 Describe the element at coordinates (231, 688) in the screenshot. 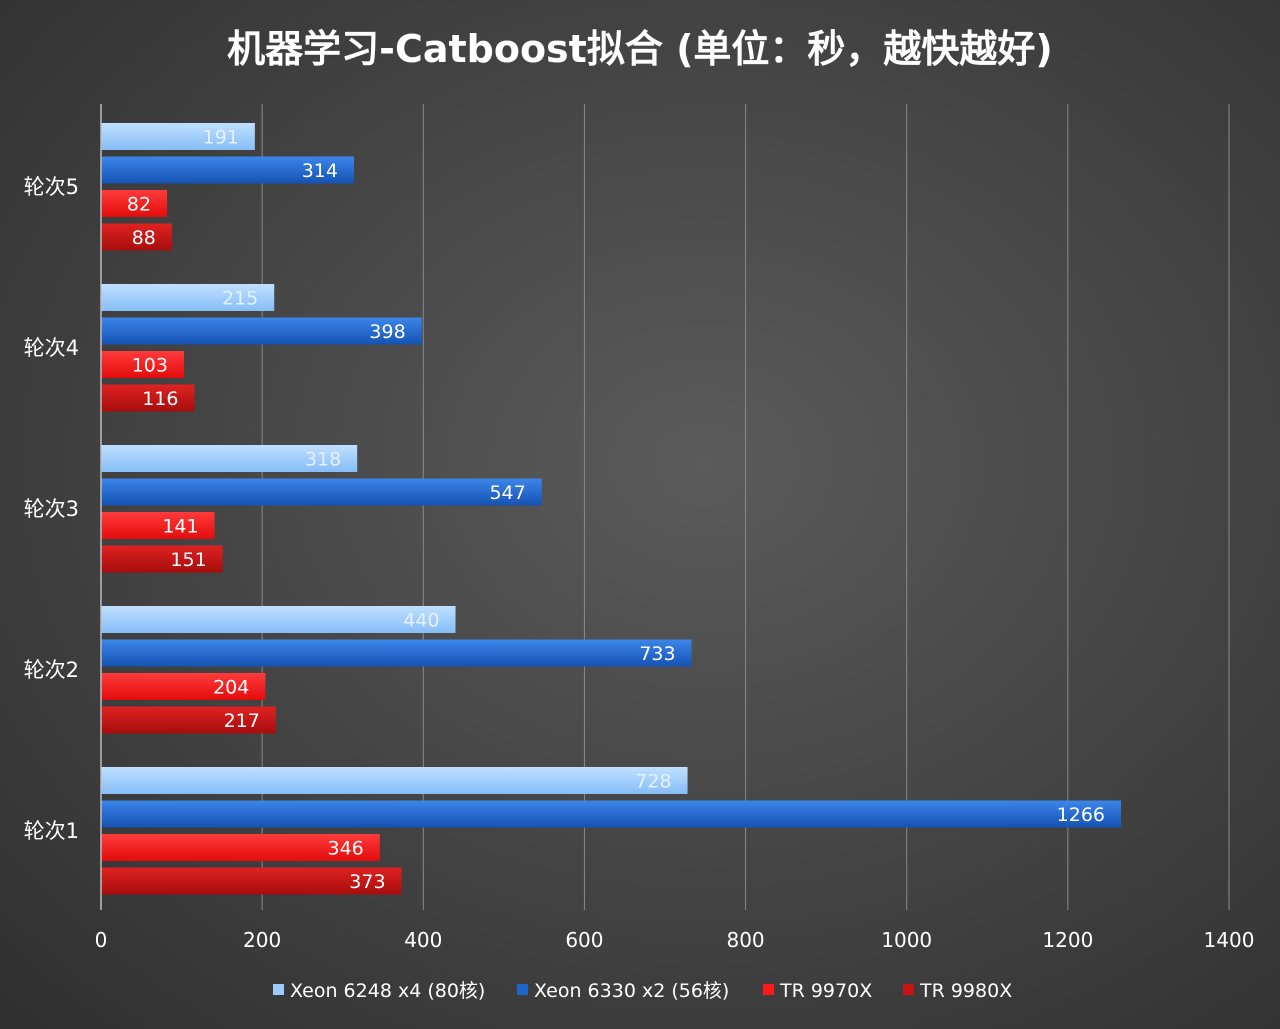

I see `data-label: 204` at that location.